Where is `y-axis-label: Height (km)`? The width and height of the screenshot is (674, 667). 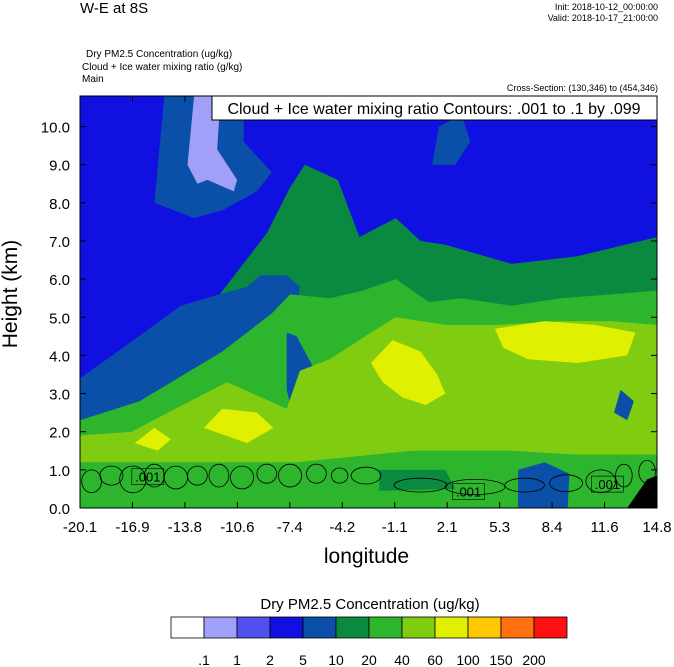
y-axis-label: Height (km) is located at coordinates (11, 294).